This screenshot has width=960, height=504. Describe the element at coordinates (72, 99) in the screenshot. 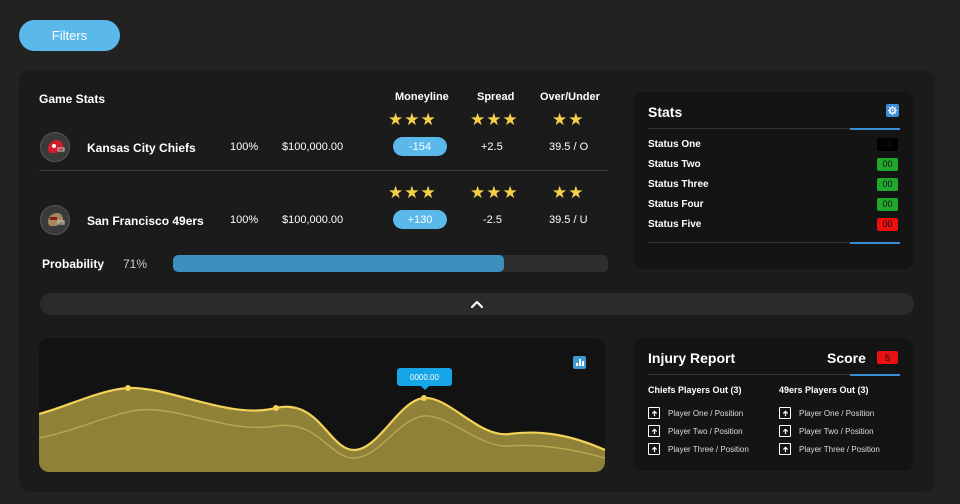

I see `game-stats-title: Game Stats` at that location.